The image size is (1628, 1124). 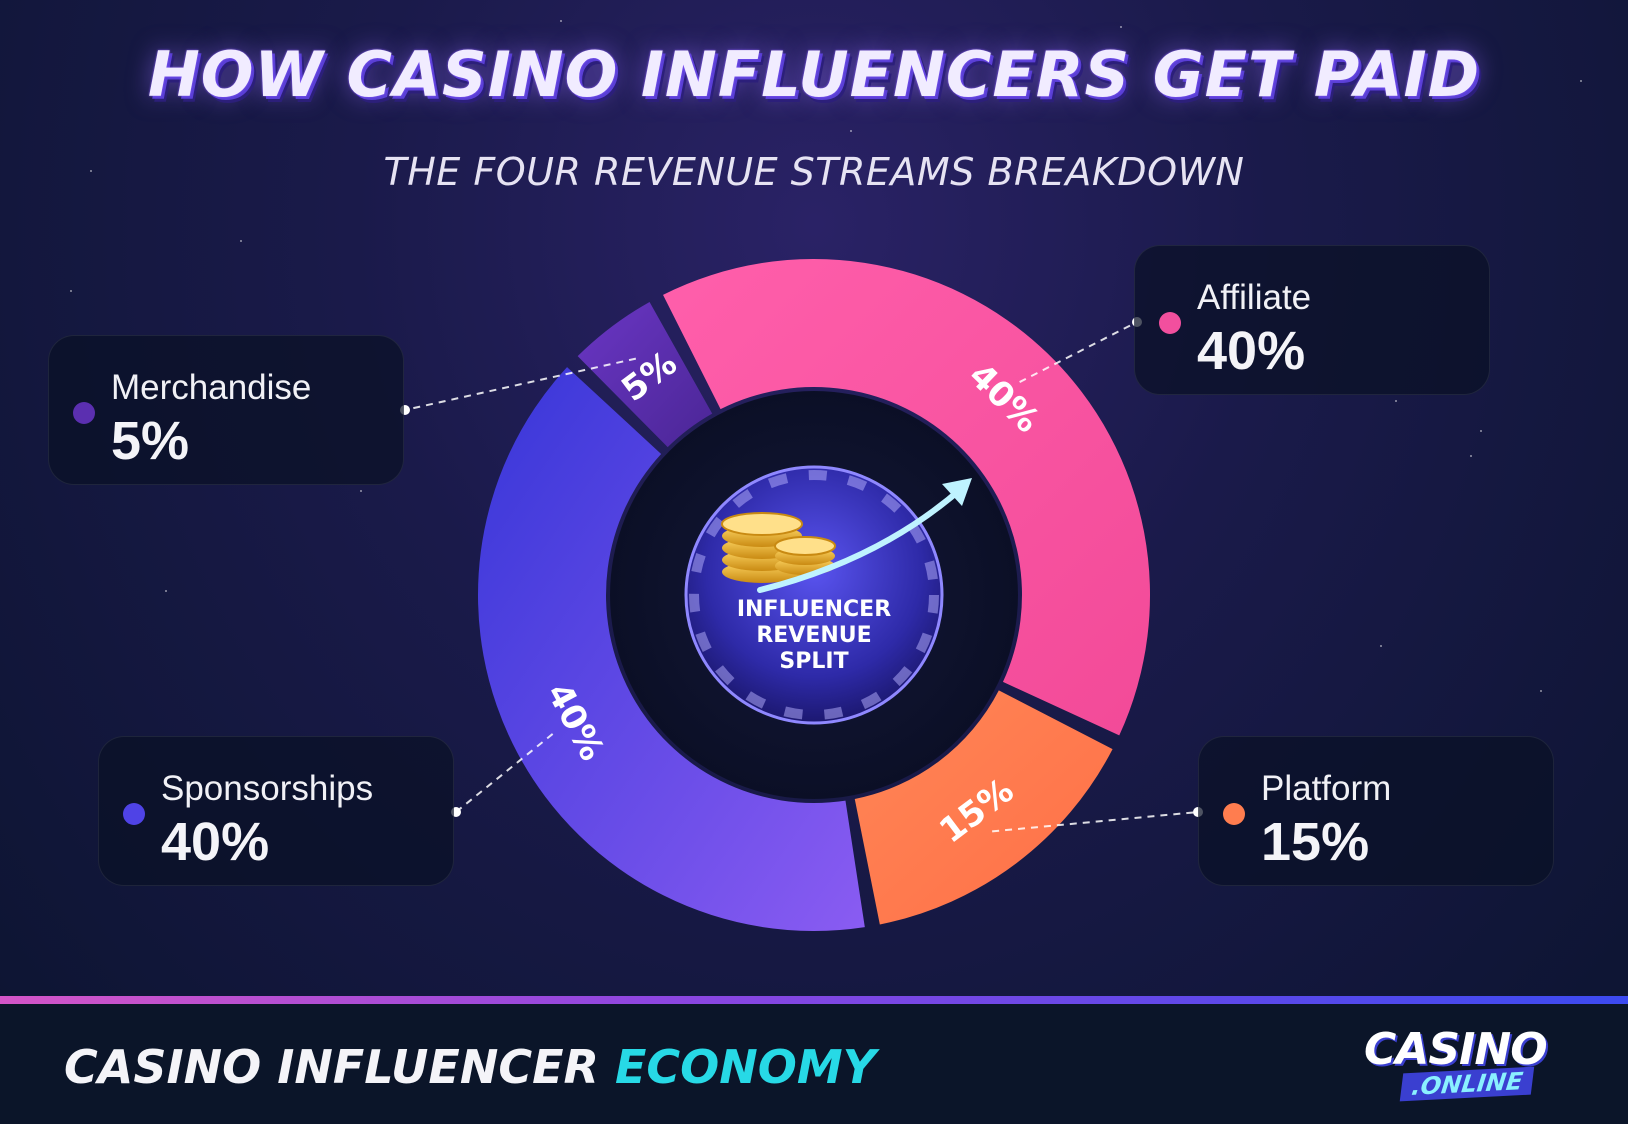 I want to click on leader-line-affiliate, so click(x=1078, y=352).